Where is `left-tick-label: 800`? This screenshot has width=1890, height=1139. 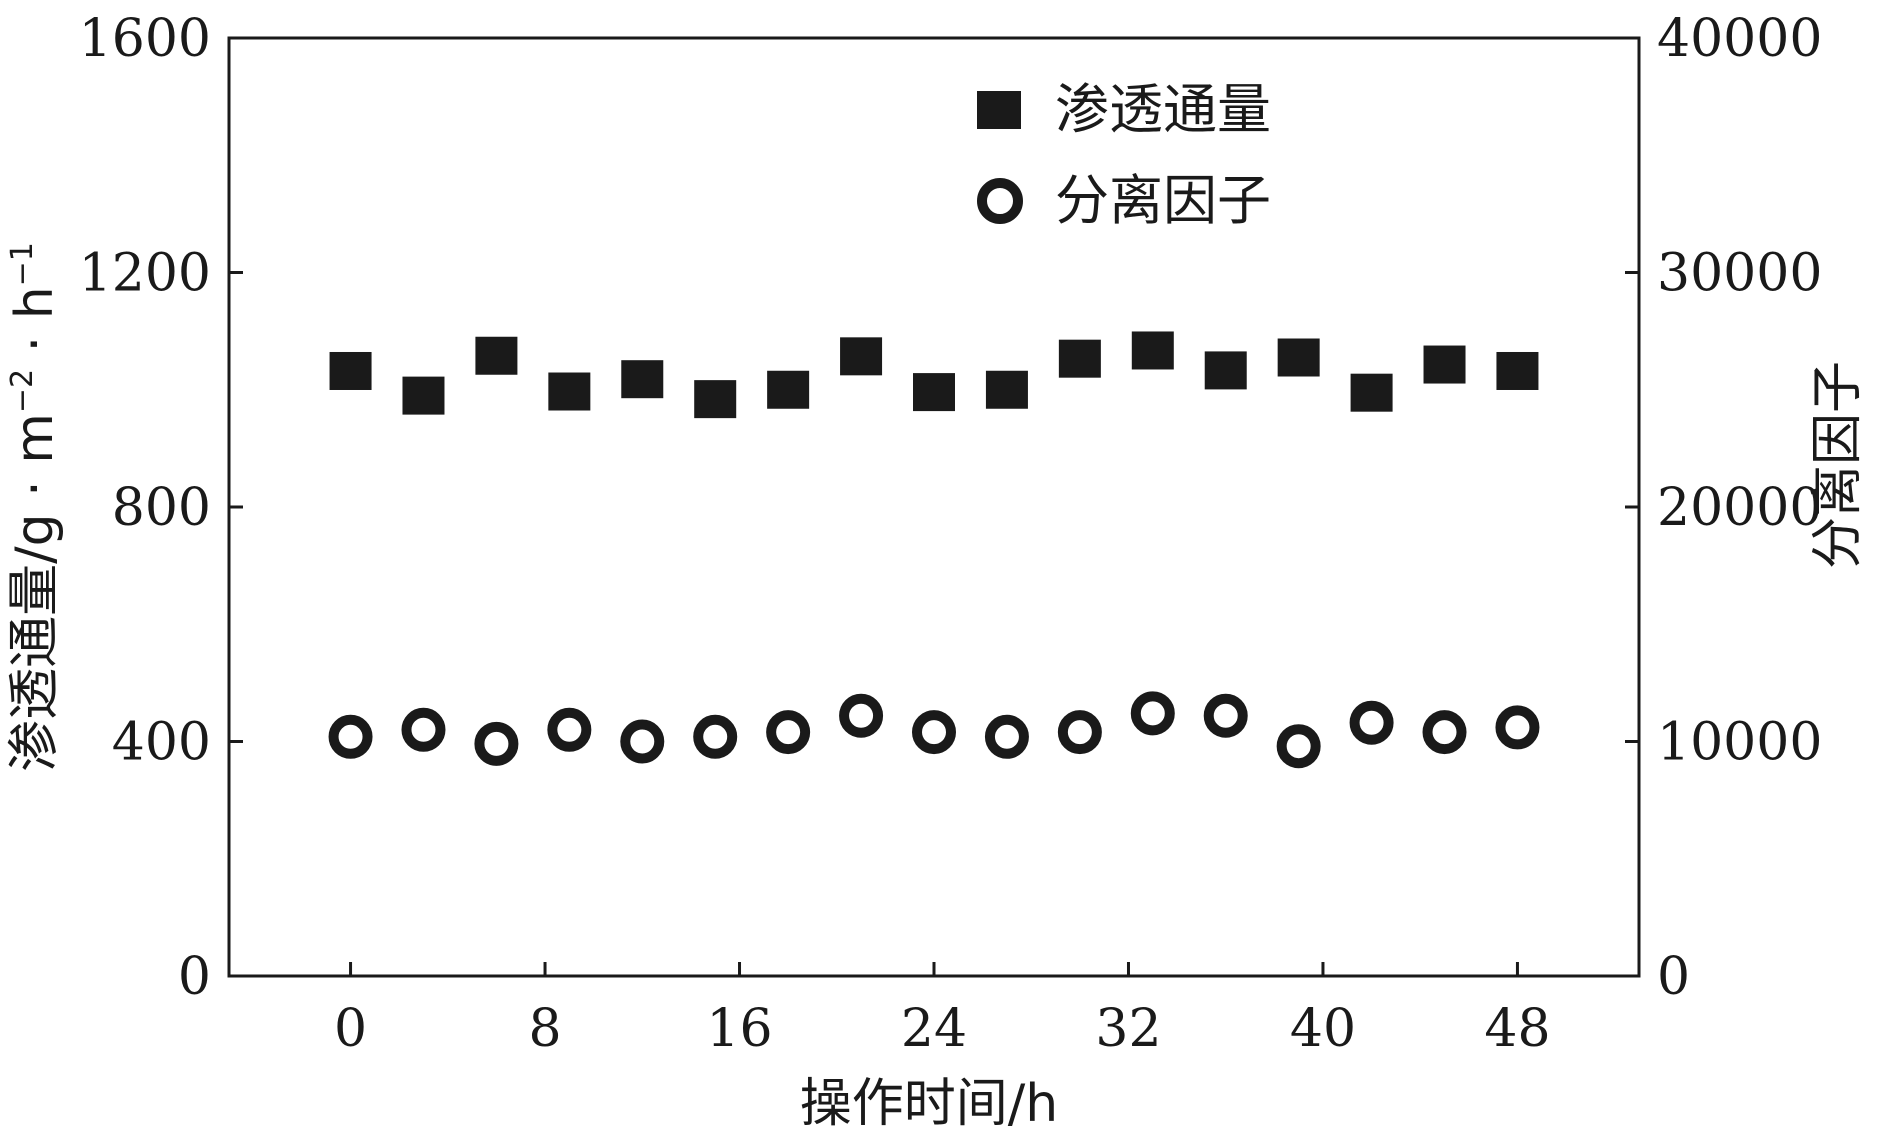 left-tick-label: 800 is located at coordinates (161, 508).